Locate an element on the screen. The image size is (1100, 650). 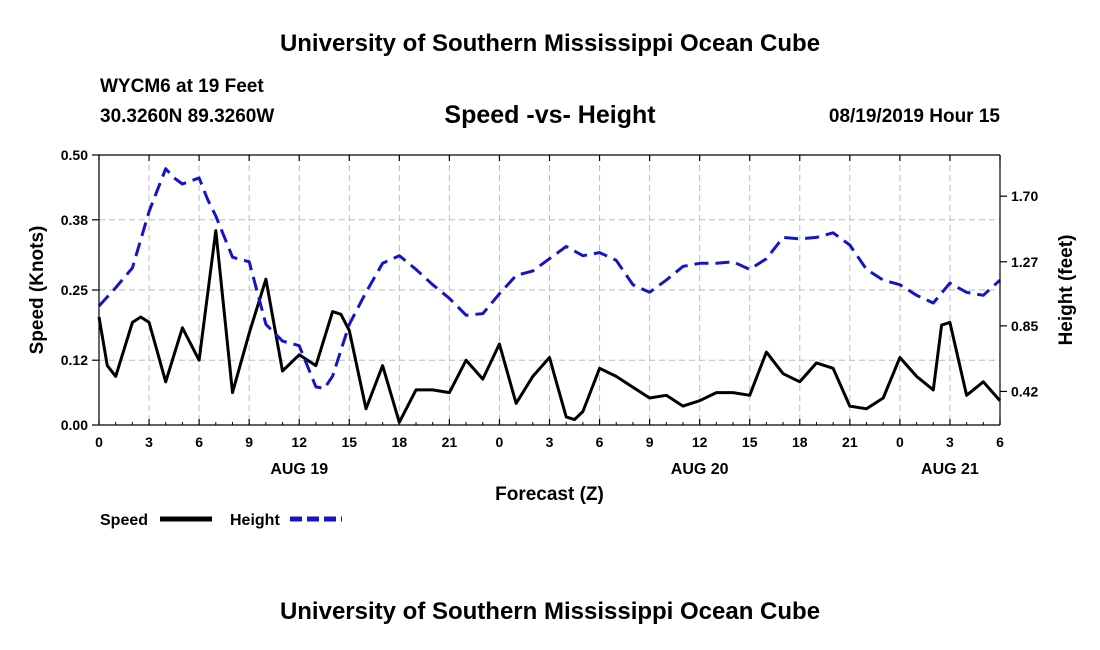
date-label: AUG 21 is located at coordinates (950, 469).